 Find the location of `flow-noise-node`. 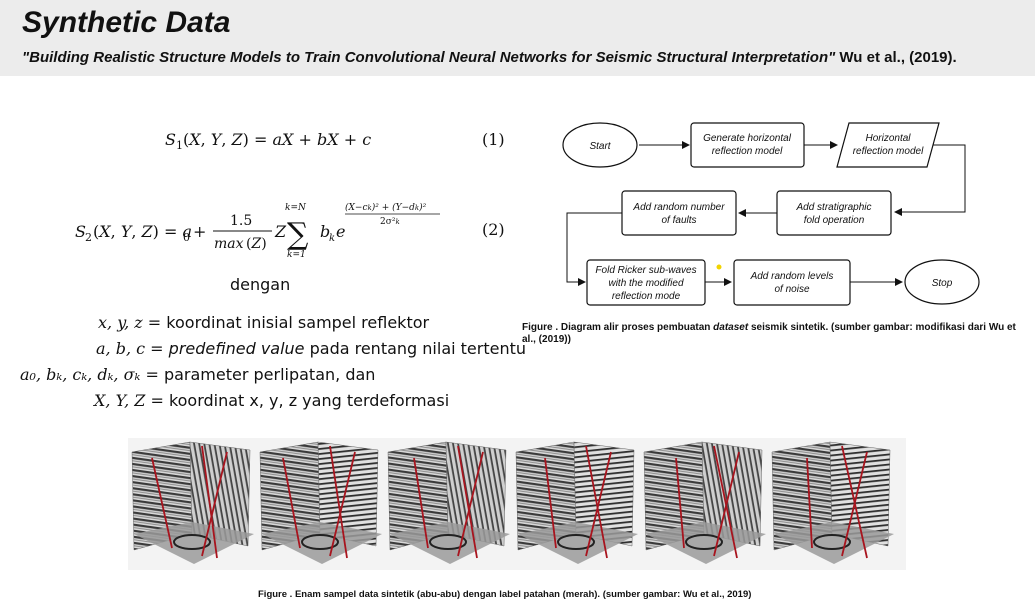

flow-noise-node is located at coordinates (792, 282).